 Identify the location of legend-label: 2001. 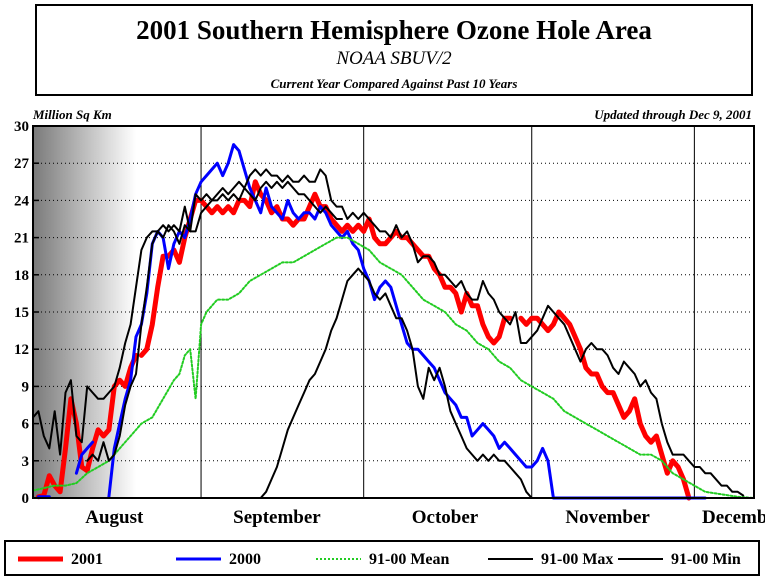
(87, 559).